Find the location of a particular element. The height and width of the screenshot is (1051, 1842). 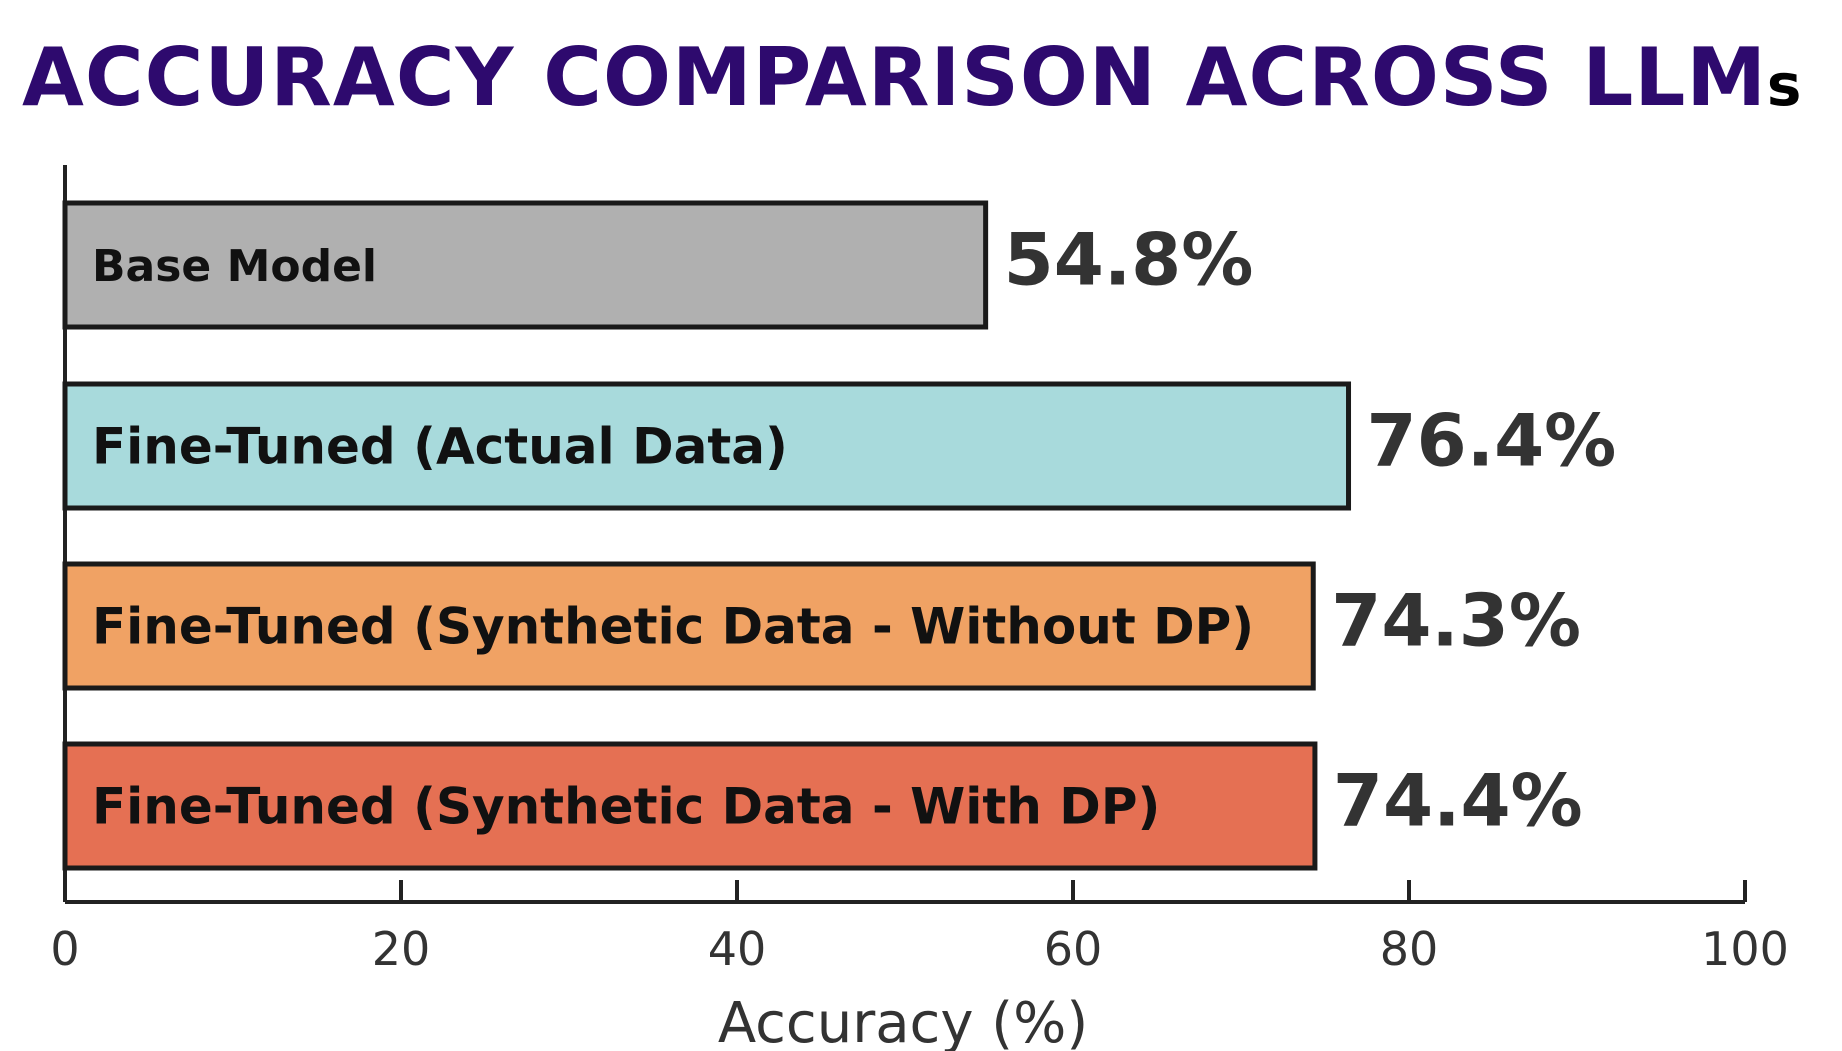

bar-value-label: 54.8% is located at coordinates (1129, 260).